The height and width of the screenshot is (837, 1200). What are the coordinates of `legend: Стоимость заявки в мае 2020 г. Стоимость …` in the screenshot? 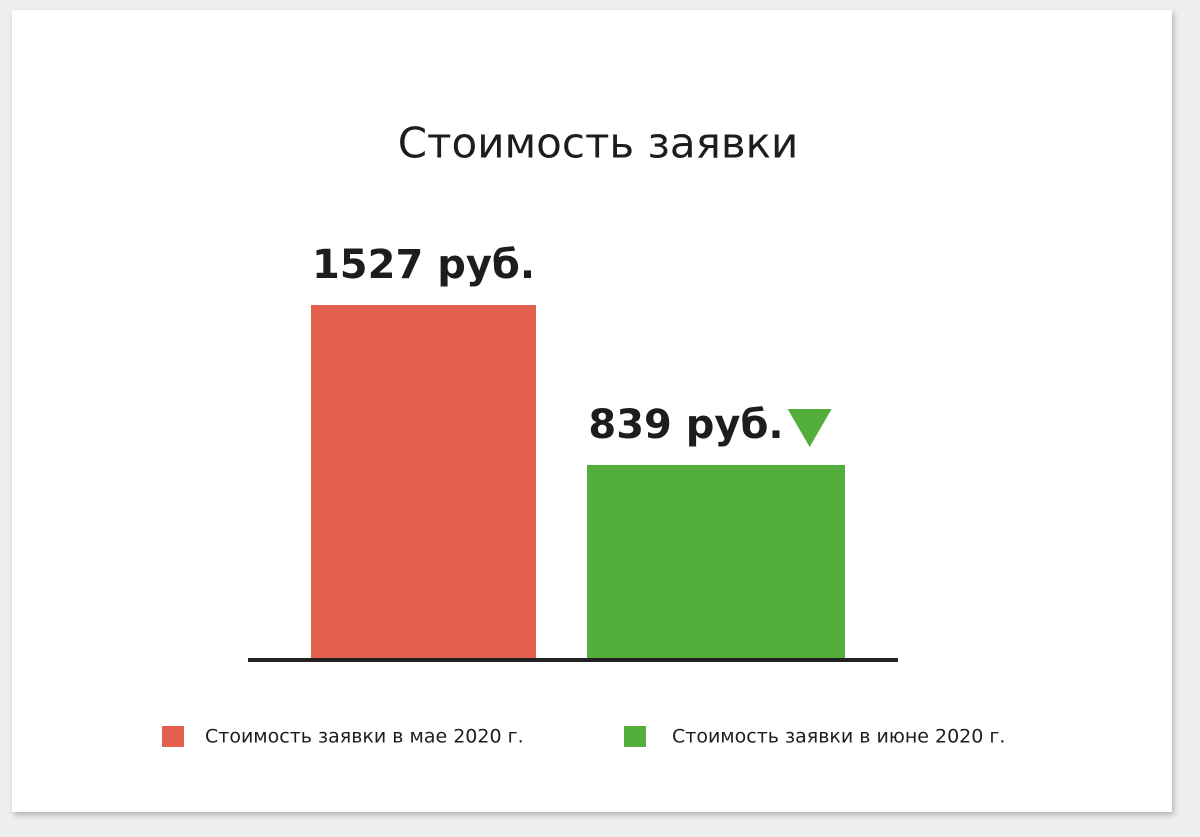 It's located at (583, 737).